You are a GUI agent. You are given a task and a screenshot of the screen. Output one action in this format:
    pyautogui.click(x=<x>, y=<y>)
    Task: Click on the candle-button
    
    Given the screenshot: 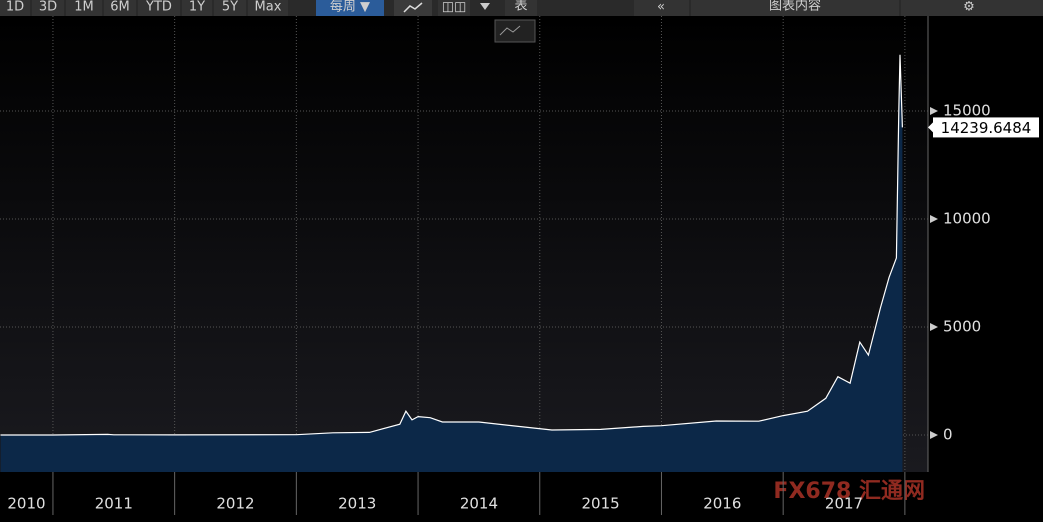 What is the action you would take?
    pyautogui.click(x=454, y=8)
    